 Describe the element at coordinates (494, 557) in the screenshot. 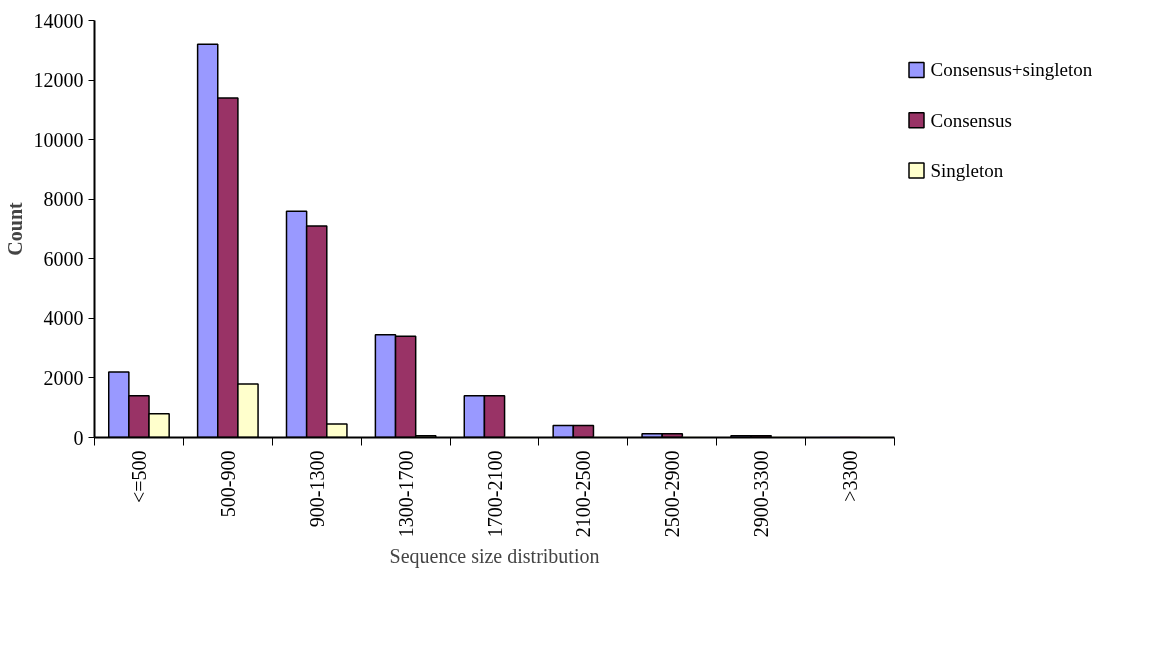

I see `x-axis-title: Sequence size distribution` at that location.